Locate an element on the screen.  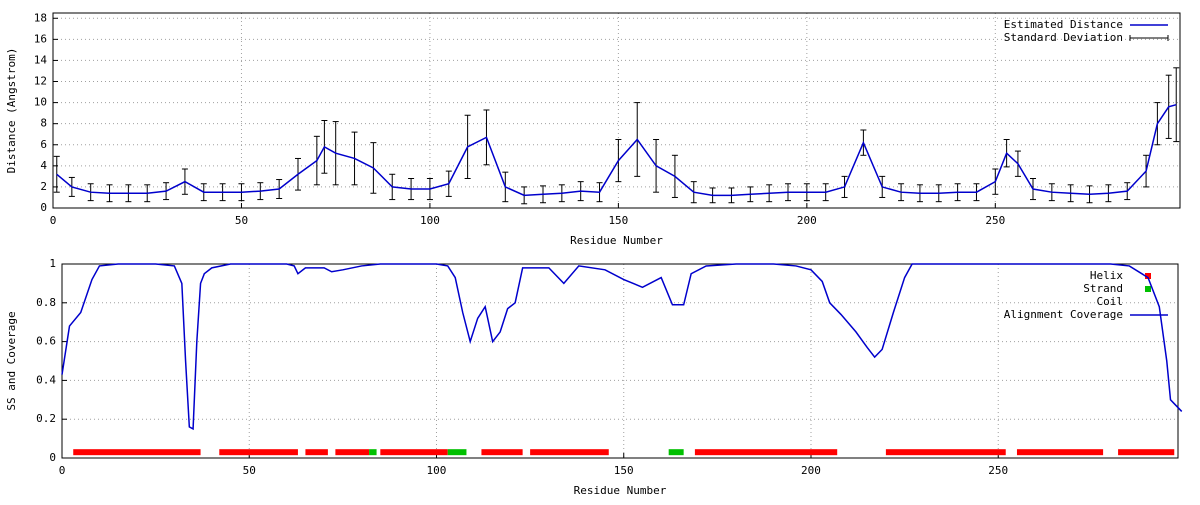
y-tick-label: 10 is located at coordinates (40, 102).